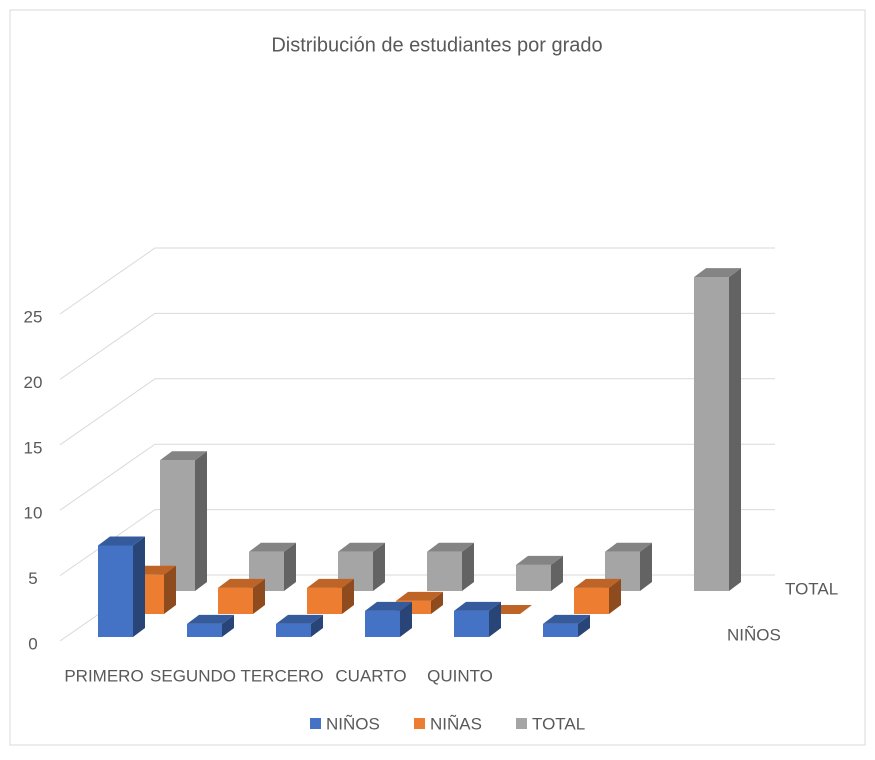  What do you see at coordinates (558, 723) in the screenshot?
I see `legend-label: TOTAL` at bounding box center [558, 723].